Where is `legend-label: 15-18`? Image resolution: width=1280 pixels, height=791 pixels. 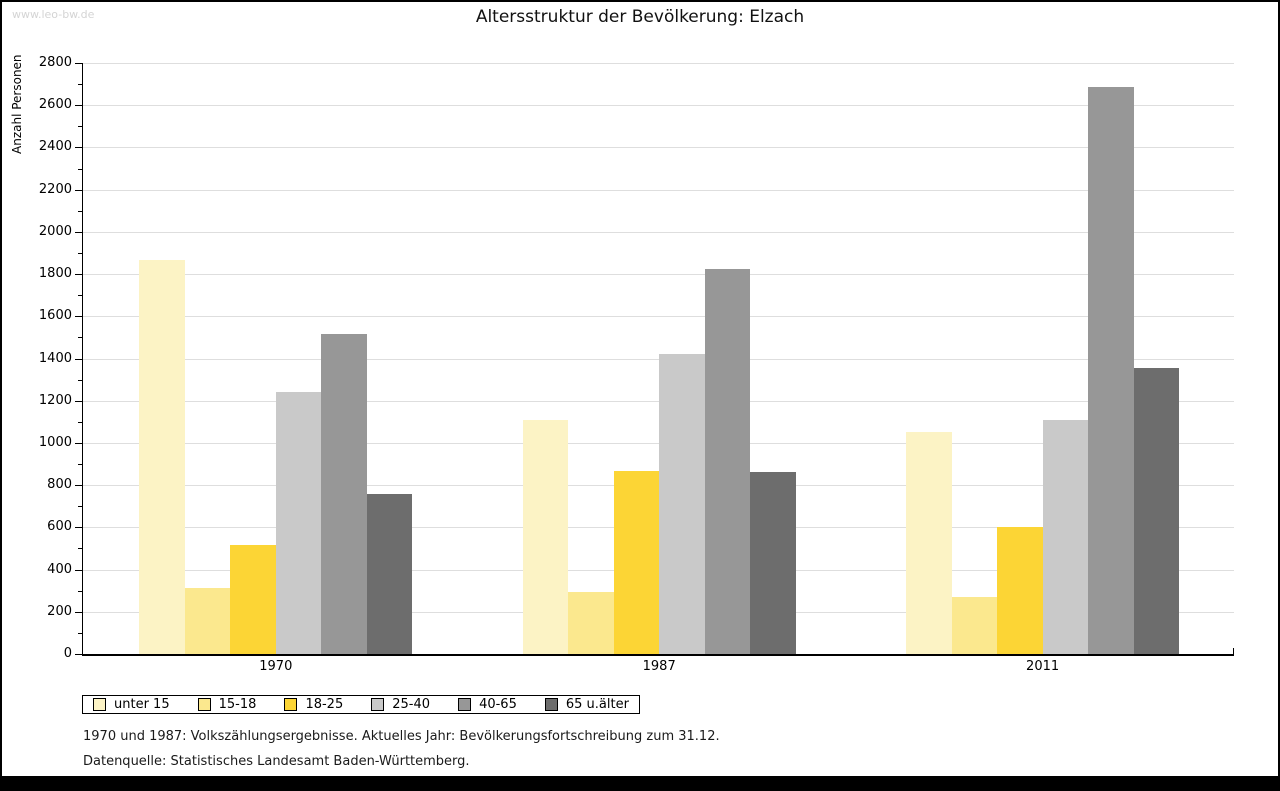
legend-label: 15-18 is located at coordinates (237, 704).